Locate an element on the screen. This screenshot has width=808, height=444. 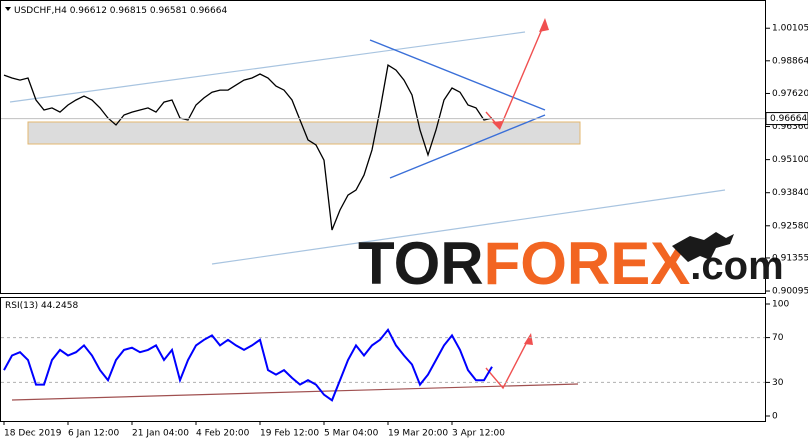
x-tick-label: 3 Apr 12:00 is located at coordinates (478, 434).